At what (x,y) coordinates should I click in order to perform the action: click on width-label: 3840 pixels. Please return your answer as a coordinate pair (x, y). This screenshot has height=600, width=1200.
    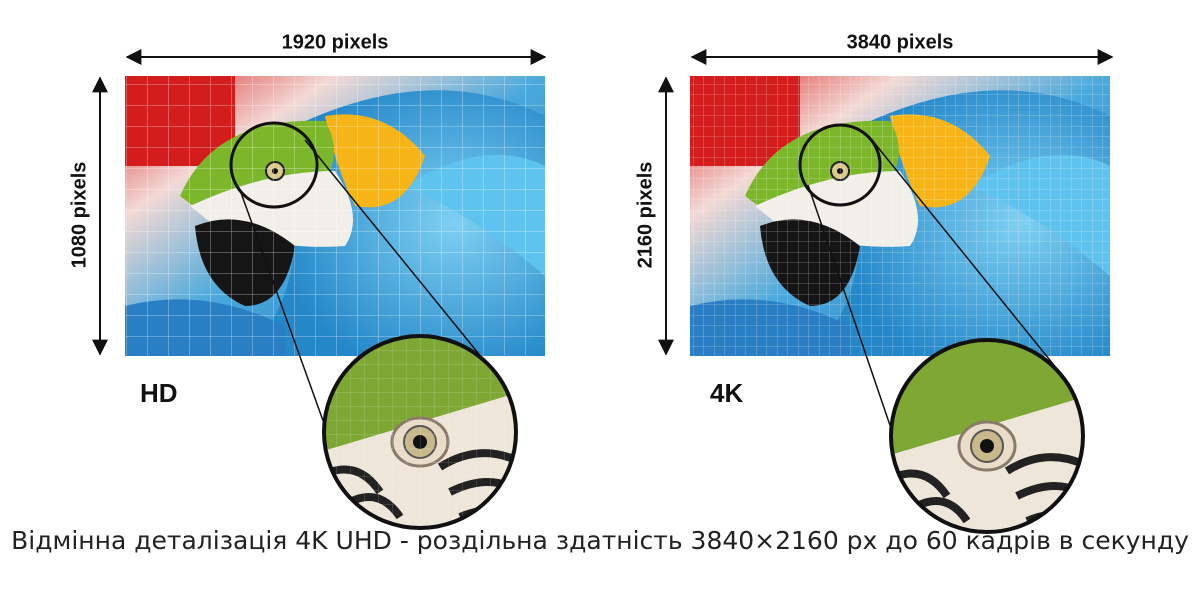
    Looking at the image, I should click on (900, 42).